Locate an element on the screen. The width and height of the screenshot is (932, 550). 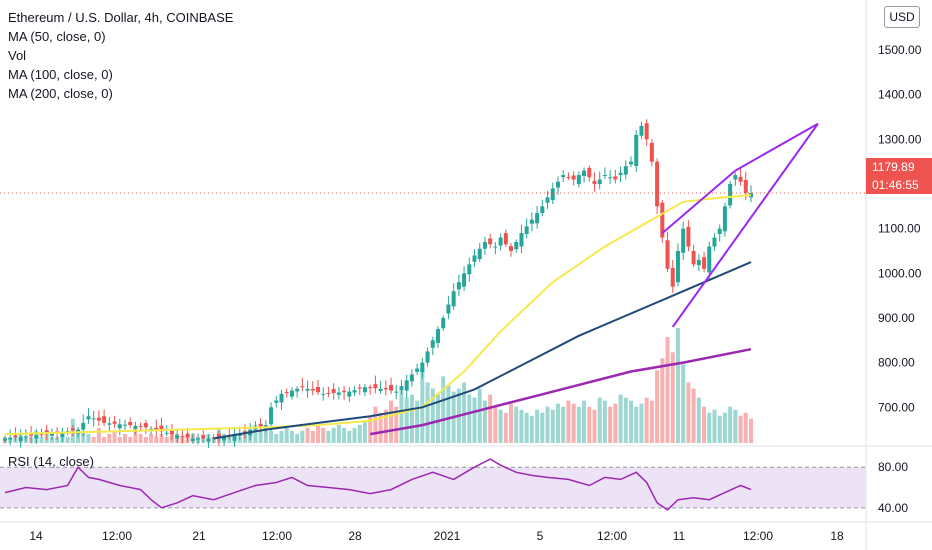
legend-ma50: MA (50, close, 0) is located at coordinates (57, 36).